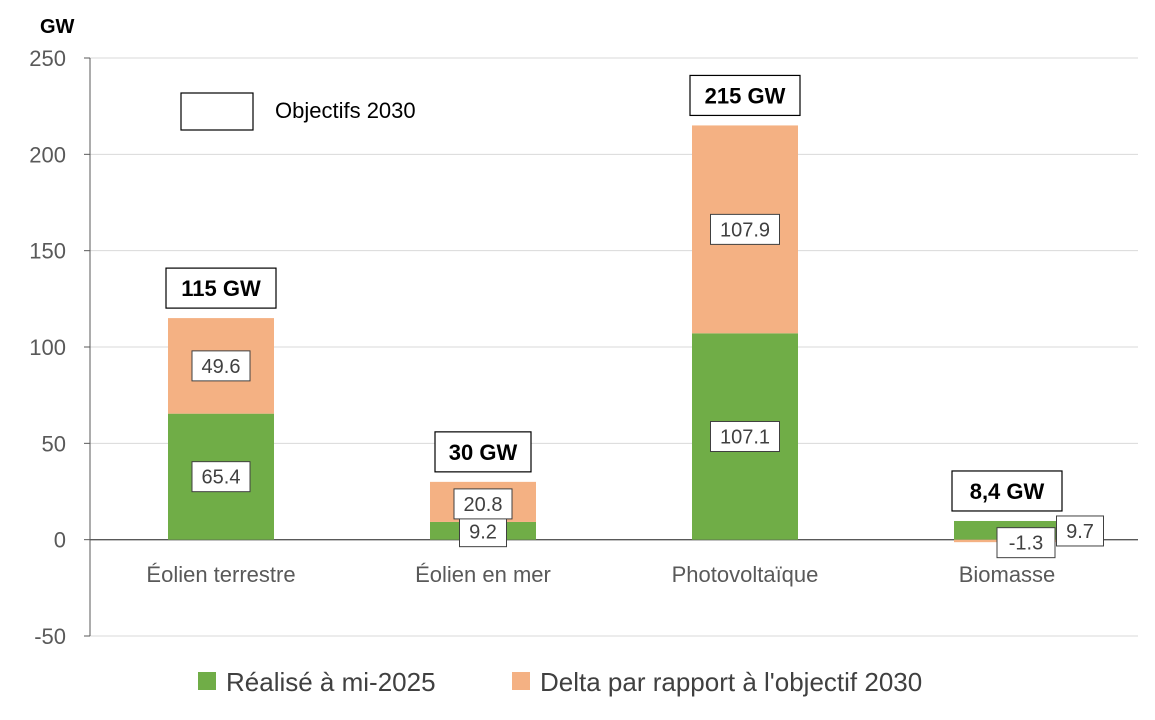  I want to click on y-tick-label: 0, so click(60, 540).